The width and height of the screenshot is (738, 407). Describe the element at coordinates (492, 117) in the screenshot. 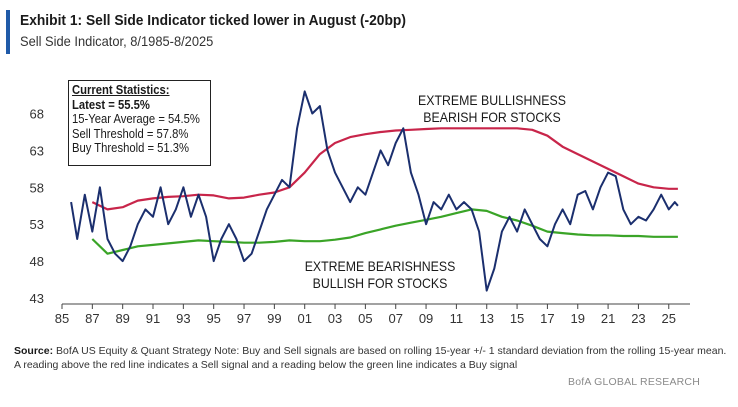

I see `annotation-top-line2: BEARISH FOR STOCKS` at that location.